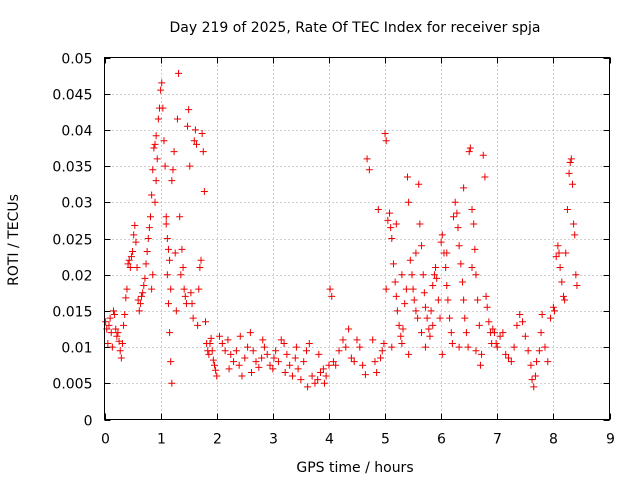 The height and width of the screenshot is (480, 640). What do you see at coordinates (72, 96) in the screenshot?
I see `y-tick-label: 0.045` at bounding box center [72, 96].